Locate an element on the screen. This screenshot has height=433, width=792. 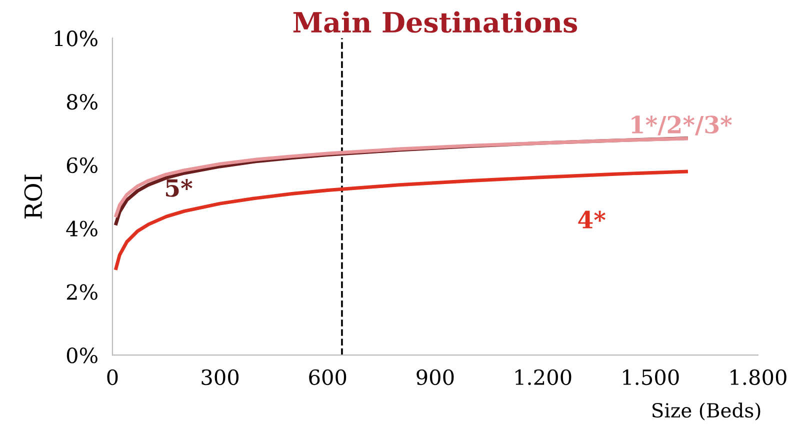
x-axis-title: Size (Beds) is located at coordinates (706, 411).